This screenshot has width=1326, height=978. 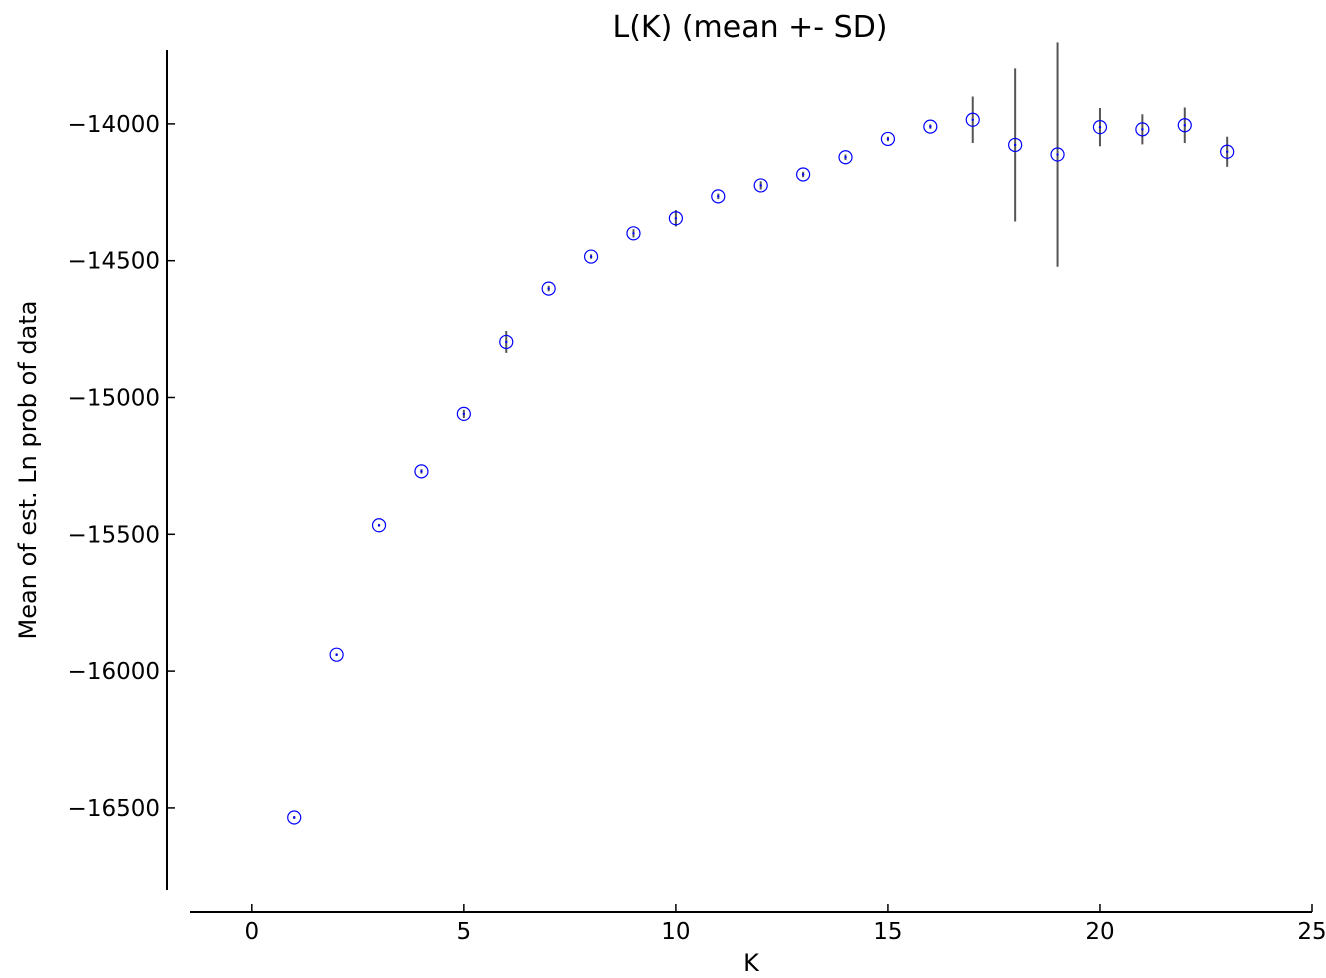 What do you see at coordinates (750, 27) in the screenshot?
I see `chart-title: L(K) (mean +- SD)` at bounding box center [750, 27].